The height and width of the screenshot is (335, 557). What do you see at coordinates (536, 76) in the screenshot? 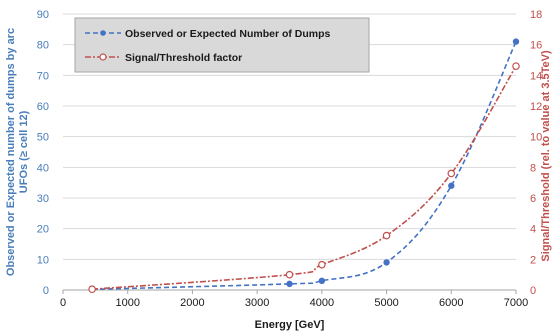
I see `right-y-tick-label: 14` at bounding box center [536, 76].